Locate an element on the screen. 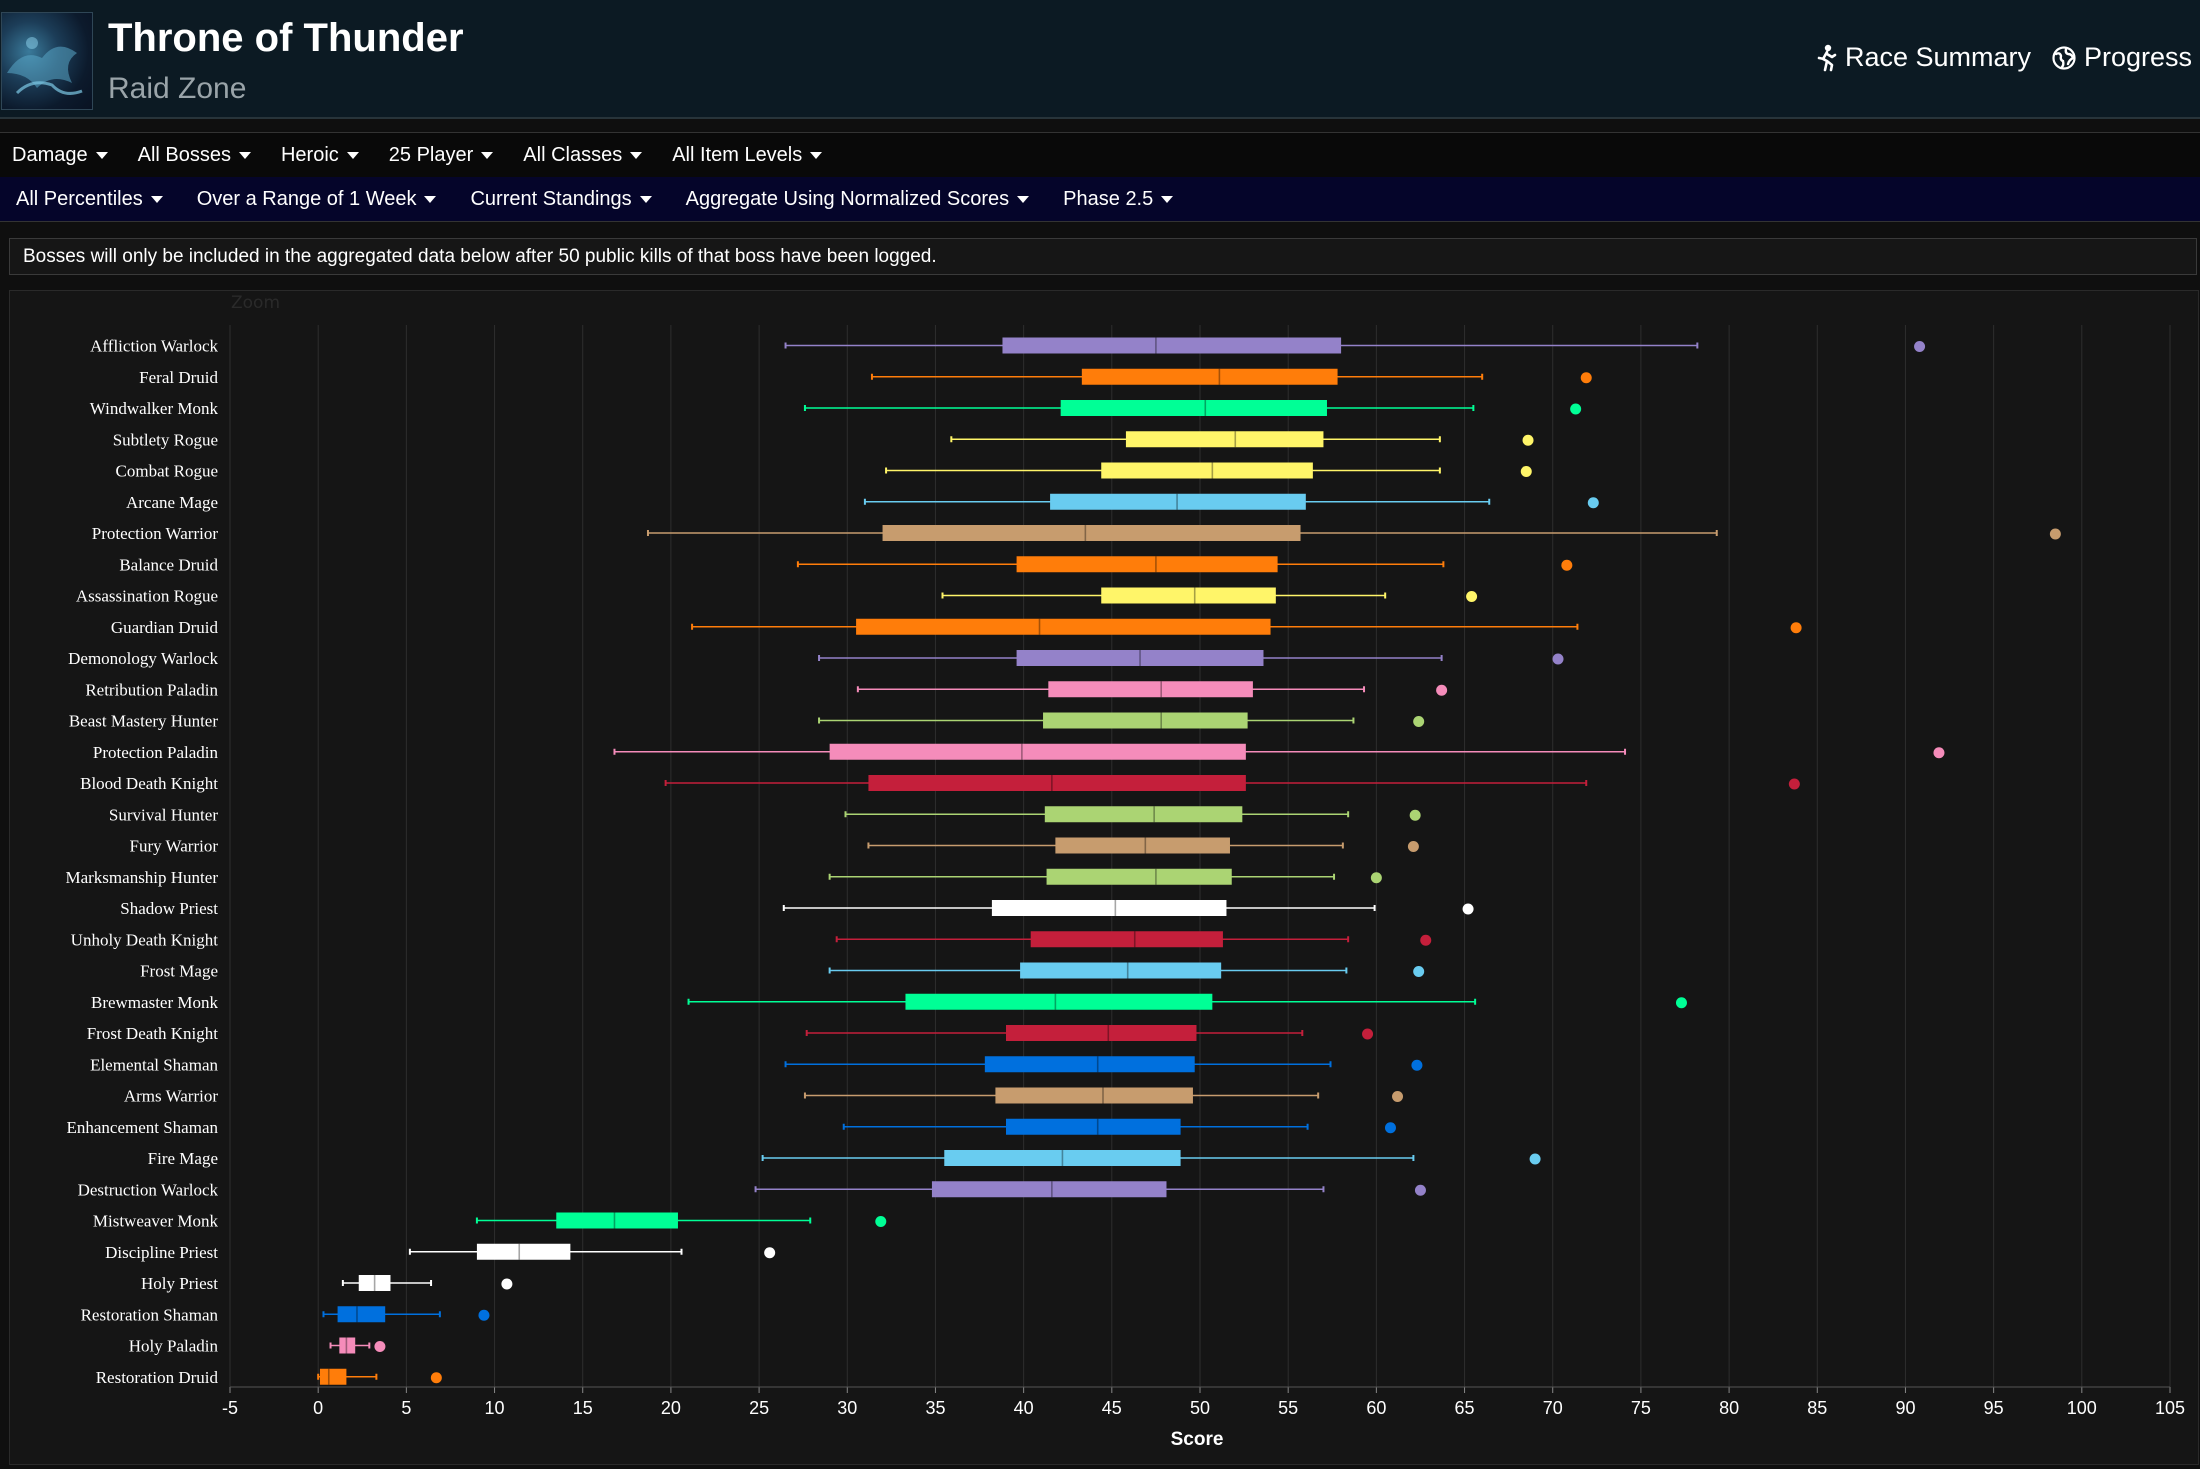  boss-dropdown-label: All Bosses is located at coordinates (184, 155).